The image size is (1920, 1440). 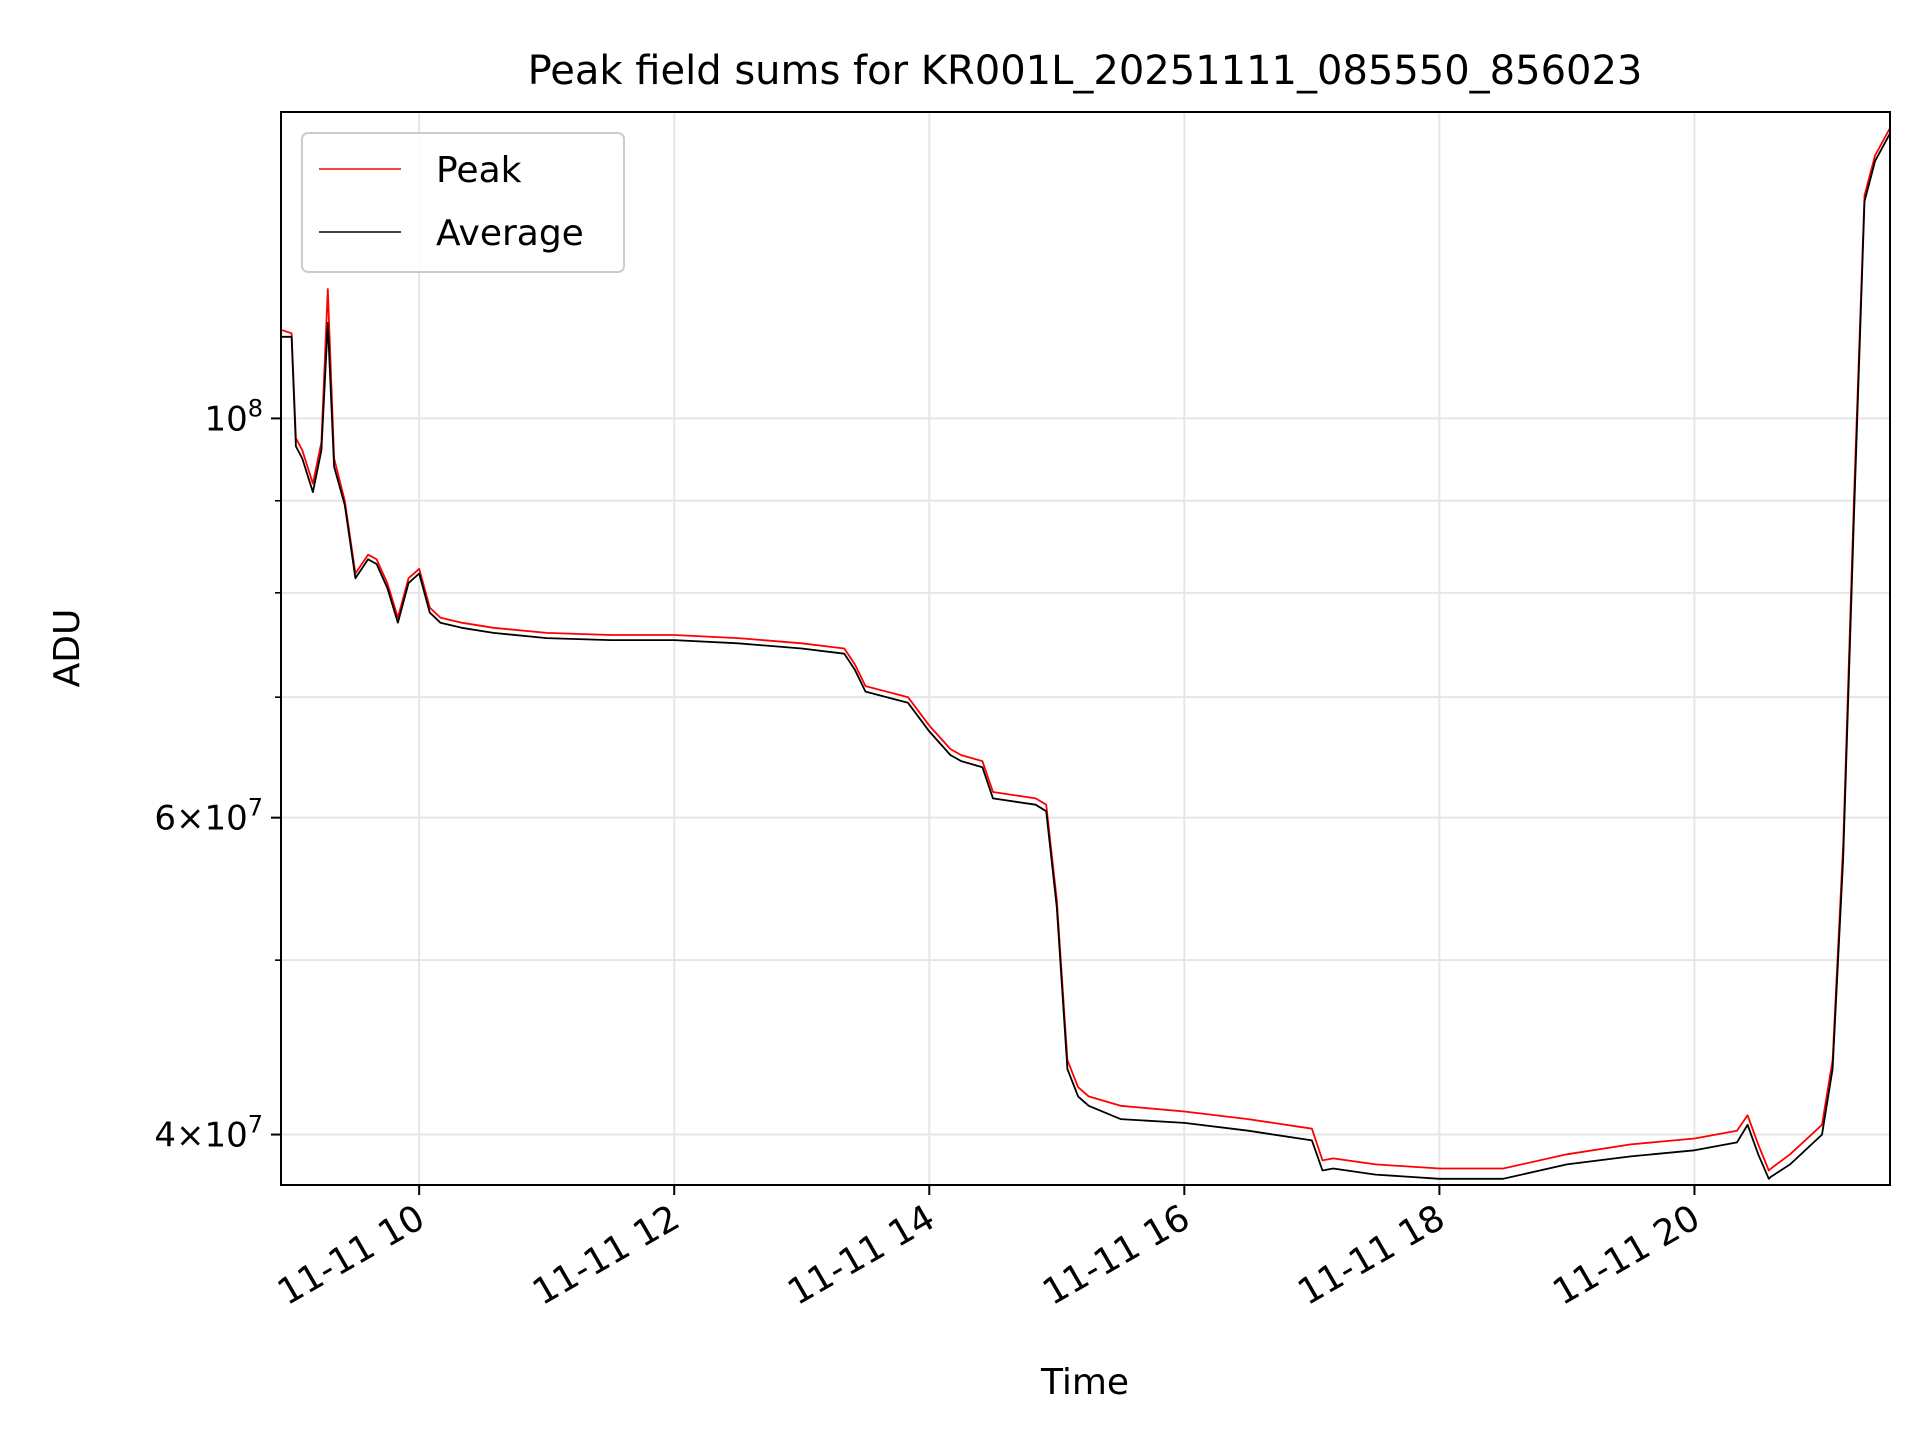 What do you see at coordinates (1084, 1382) in the screenshot?
I see `x-axis-label: Time` at bounding box center [1084, 1382].